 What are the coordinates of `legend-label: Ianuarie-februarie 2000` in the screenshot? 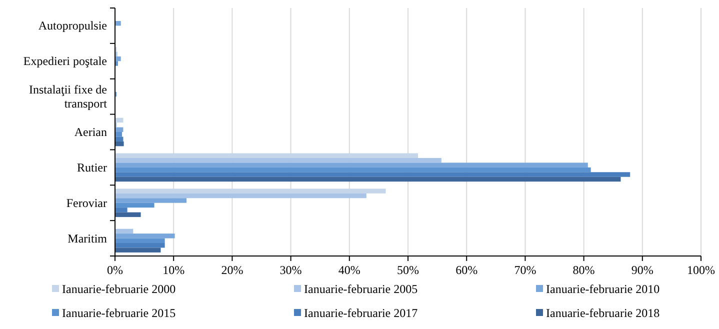 It's located at (119, 289).